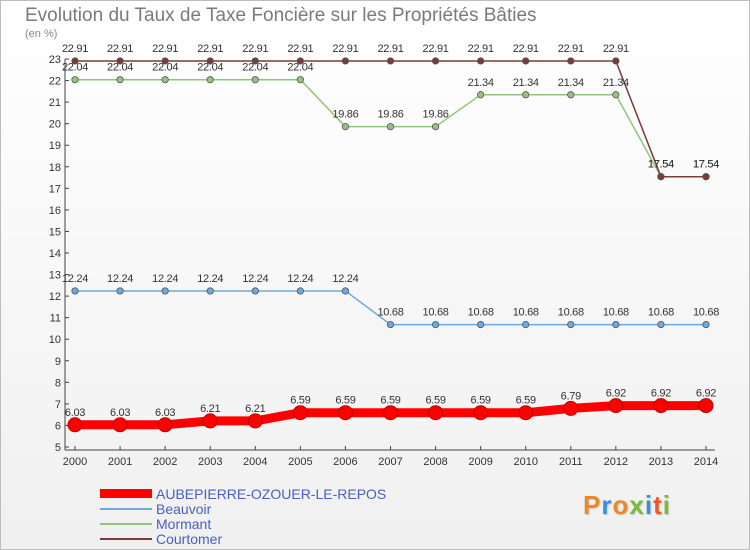 The height and width of the screenshot is (550, 750). I want to click on x-tick-label: 2012, so click(616, 462).